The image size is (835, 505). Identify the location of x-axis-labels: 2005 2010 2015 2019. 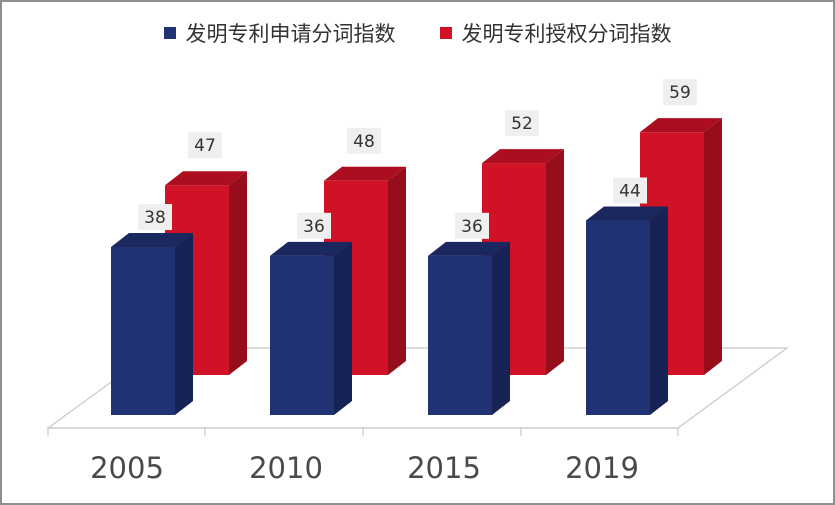
(364, 468).